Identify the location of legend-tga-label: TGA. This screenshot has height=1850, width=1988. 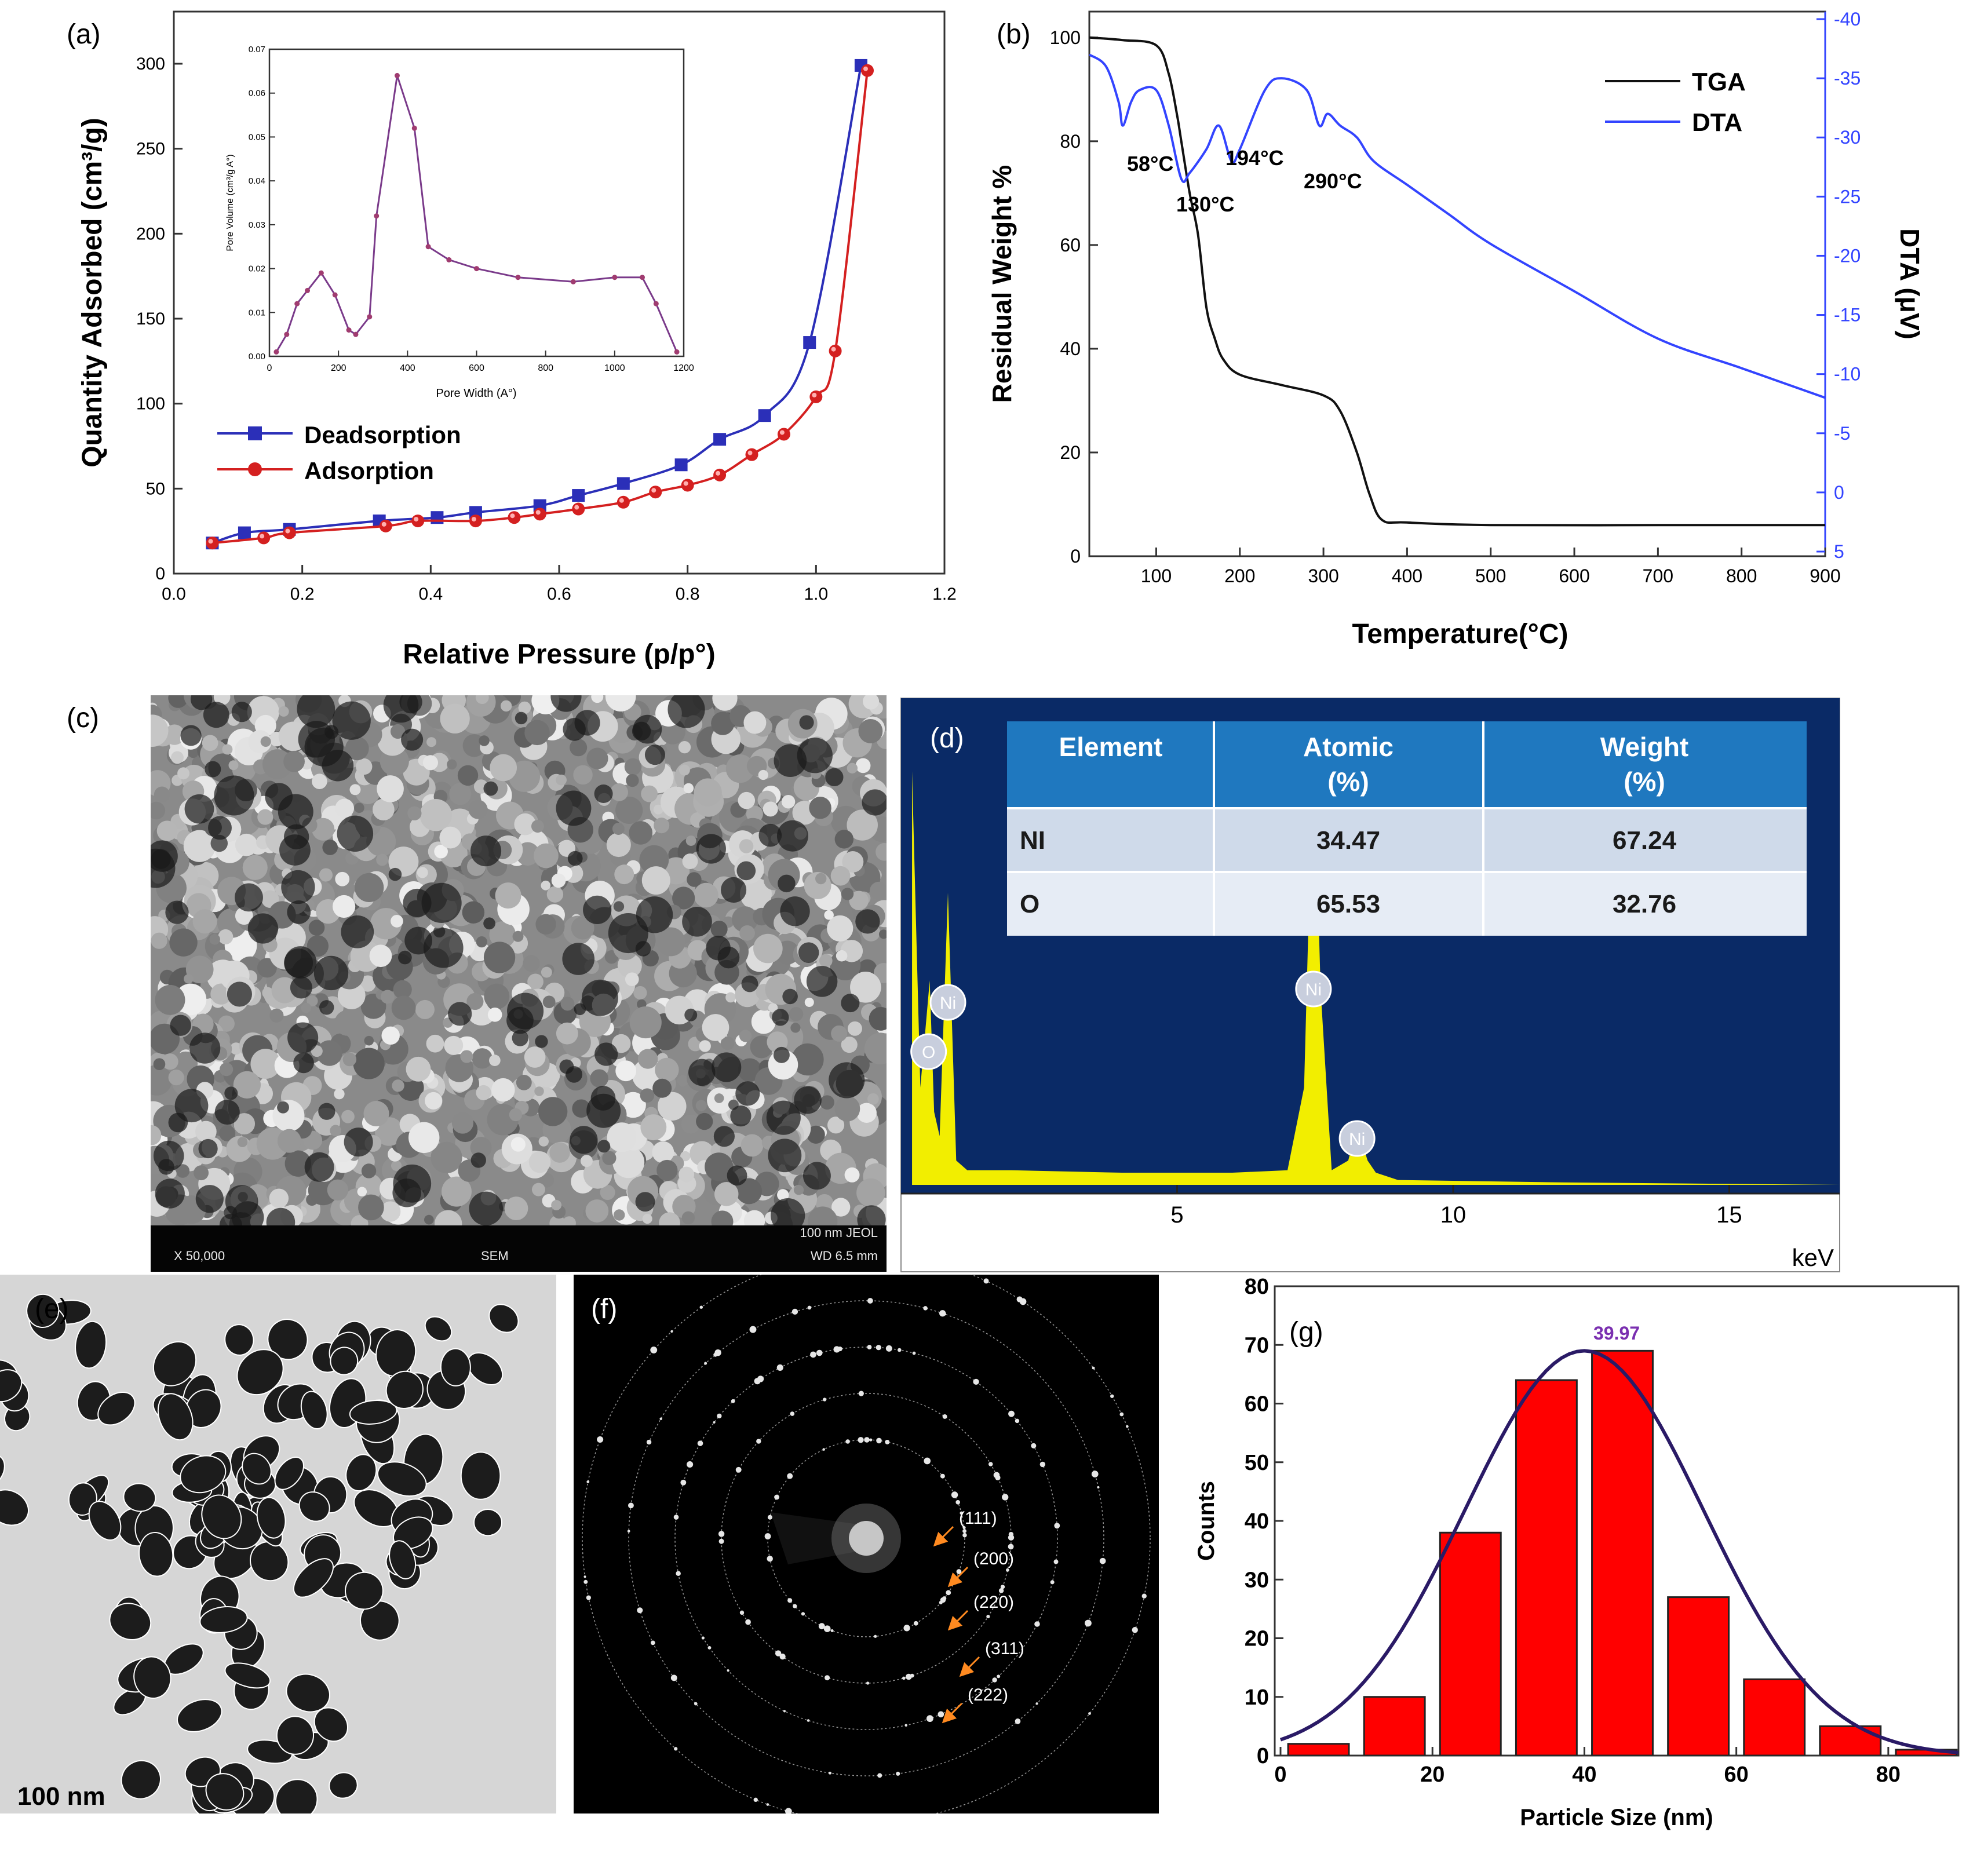
(1719, 82).